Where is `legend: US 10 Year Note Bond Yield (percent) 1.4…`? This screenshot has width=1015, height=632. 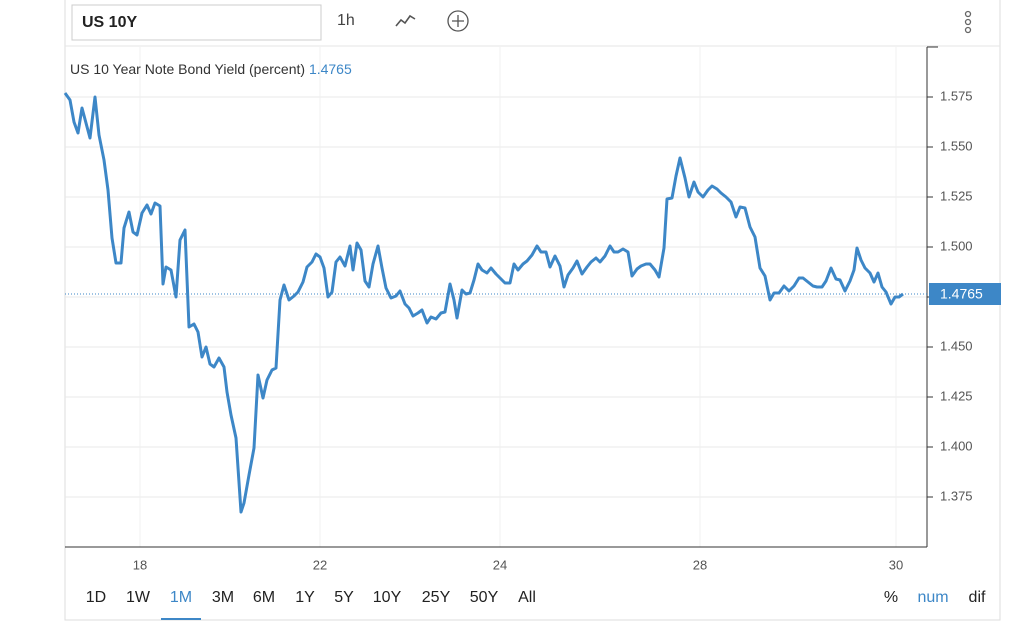
legend: US 10 Year Note Bond Yield (percent) 1.4… is located at coordinates (211, 69).